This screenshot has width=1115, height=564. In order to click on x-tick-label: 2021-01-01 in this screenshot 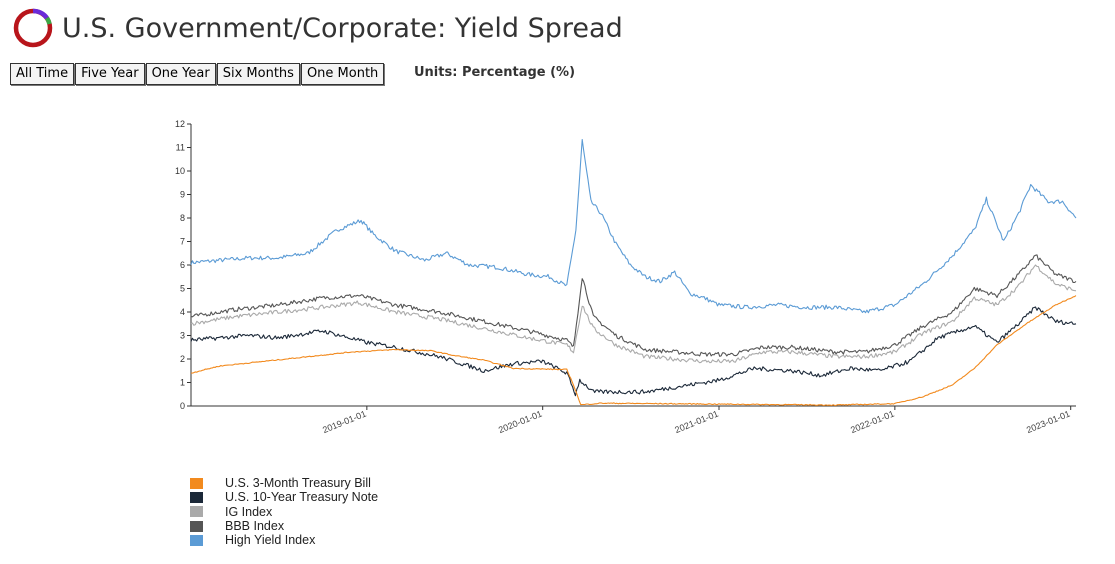, I will do `click(696, 422)`.